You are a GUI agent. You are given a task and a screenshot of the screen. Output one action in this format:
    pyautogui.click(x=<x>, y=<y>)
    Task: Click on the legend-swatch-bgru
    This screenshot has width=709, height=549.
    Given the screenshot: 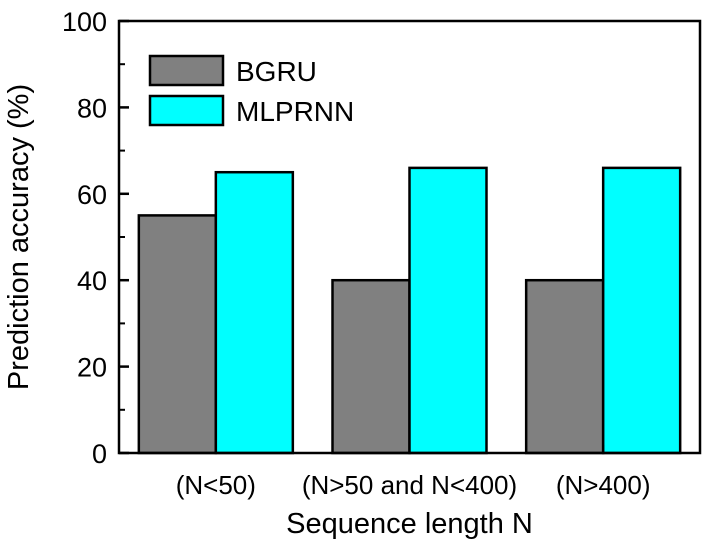 What is the action you would take?
    pyautogui.click(x=186, y=70)
    